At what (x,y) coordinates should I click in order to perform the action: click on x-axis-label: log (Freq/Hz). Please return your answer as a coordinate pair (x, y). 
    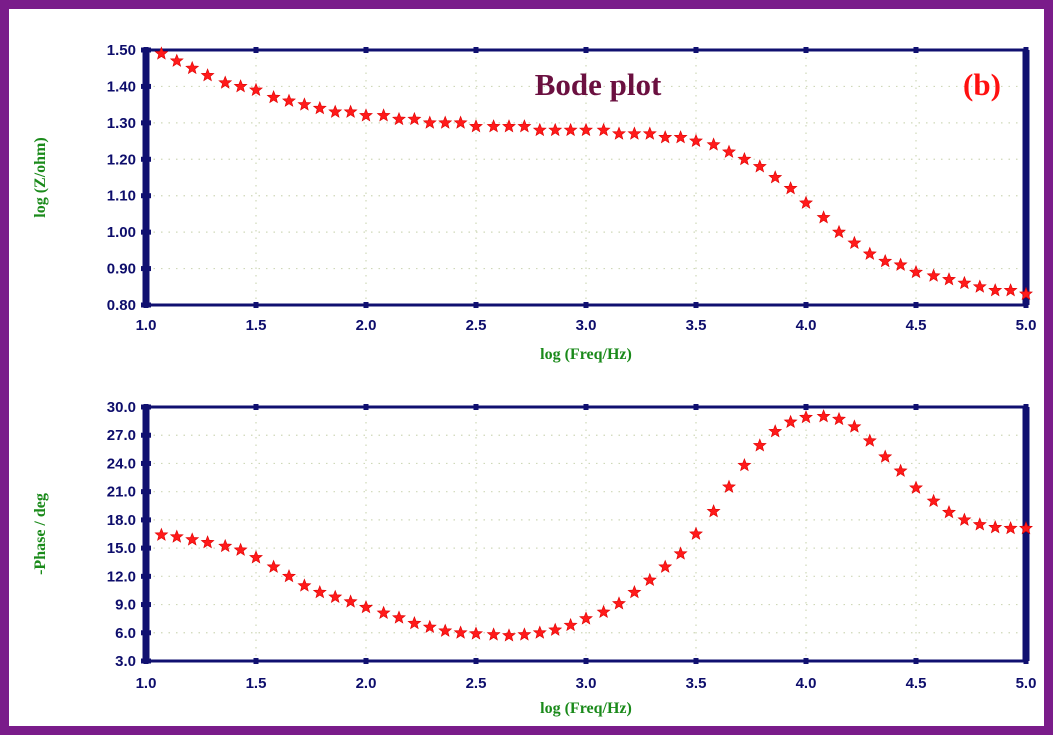
    Looking at the image, I should click on (586, 354).